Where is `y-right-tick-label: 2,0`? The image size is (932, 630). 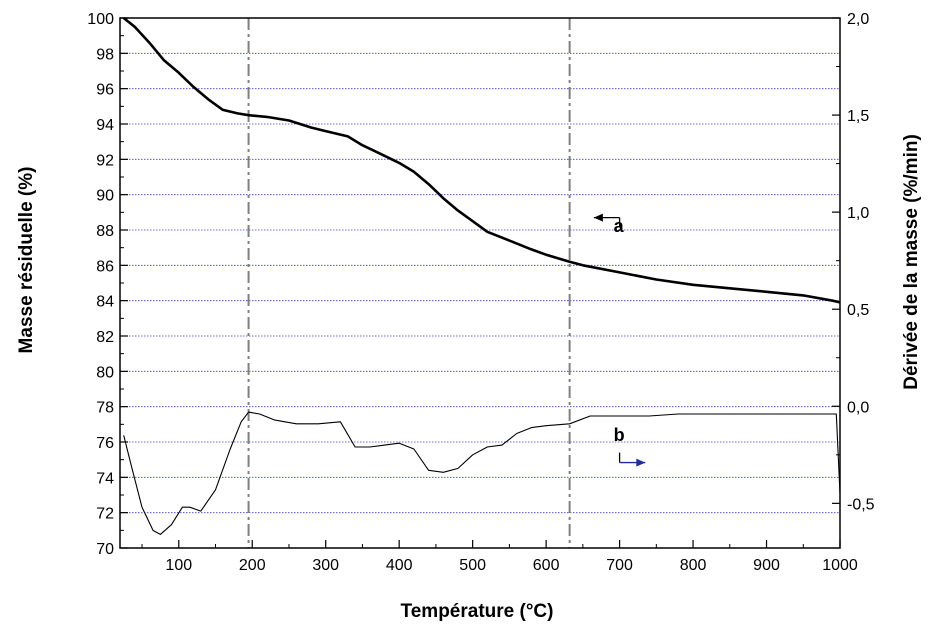
y-right-tick-label: 2,0 is located at coordinates (858, 19).